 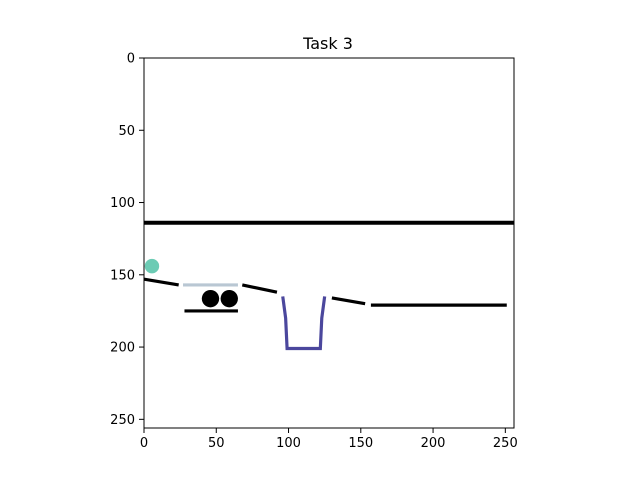 I want to click on y-tick-label: 100, so click(x=122, y=203).